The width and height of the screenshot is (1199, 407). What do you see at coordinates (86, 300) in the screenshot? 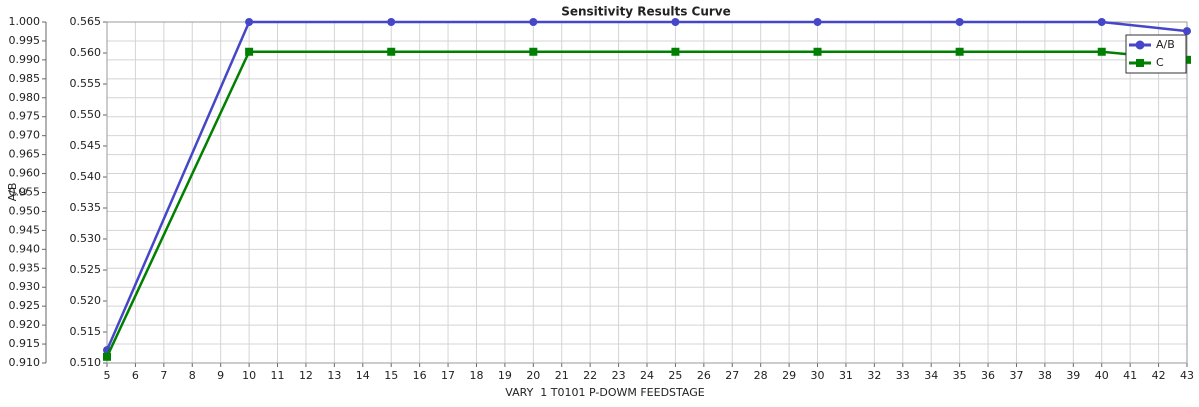
I see `y2-tick-label: 0.520` at bounding box center [86, 300].